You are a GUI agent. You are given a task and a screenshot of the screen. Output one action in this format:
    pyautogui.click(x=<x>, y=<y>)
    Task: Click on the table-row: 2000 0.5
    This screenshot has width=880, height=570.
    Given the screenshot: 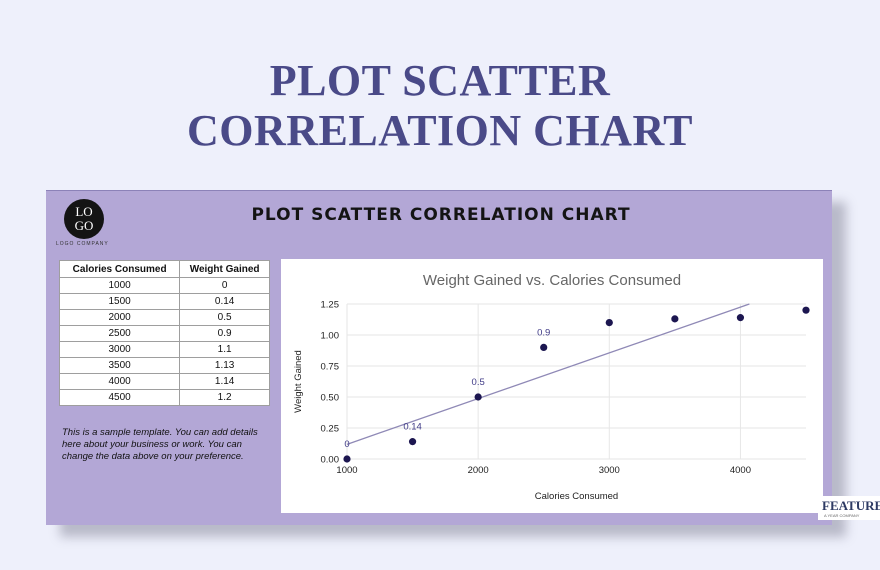 What is the action you would take?
    pyautogui.click(x=164, y=317)
    